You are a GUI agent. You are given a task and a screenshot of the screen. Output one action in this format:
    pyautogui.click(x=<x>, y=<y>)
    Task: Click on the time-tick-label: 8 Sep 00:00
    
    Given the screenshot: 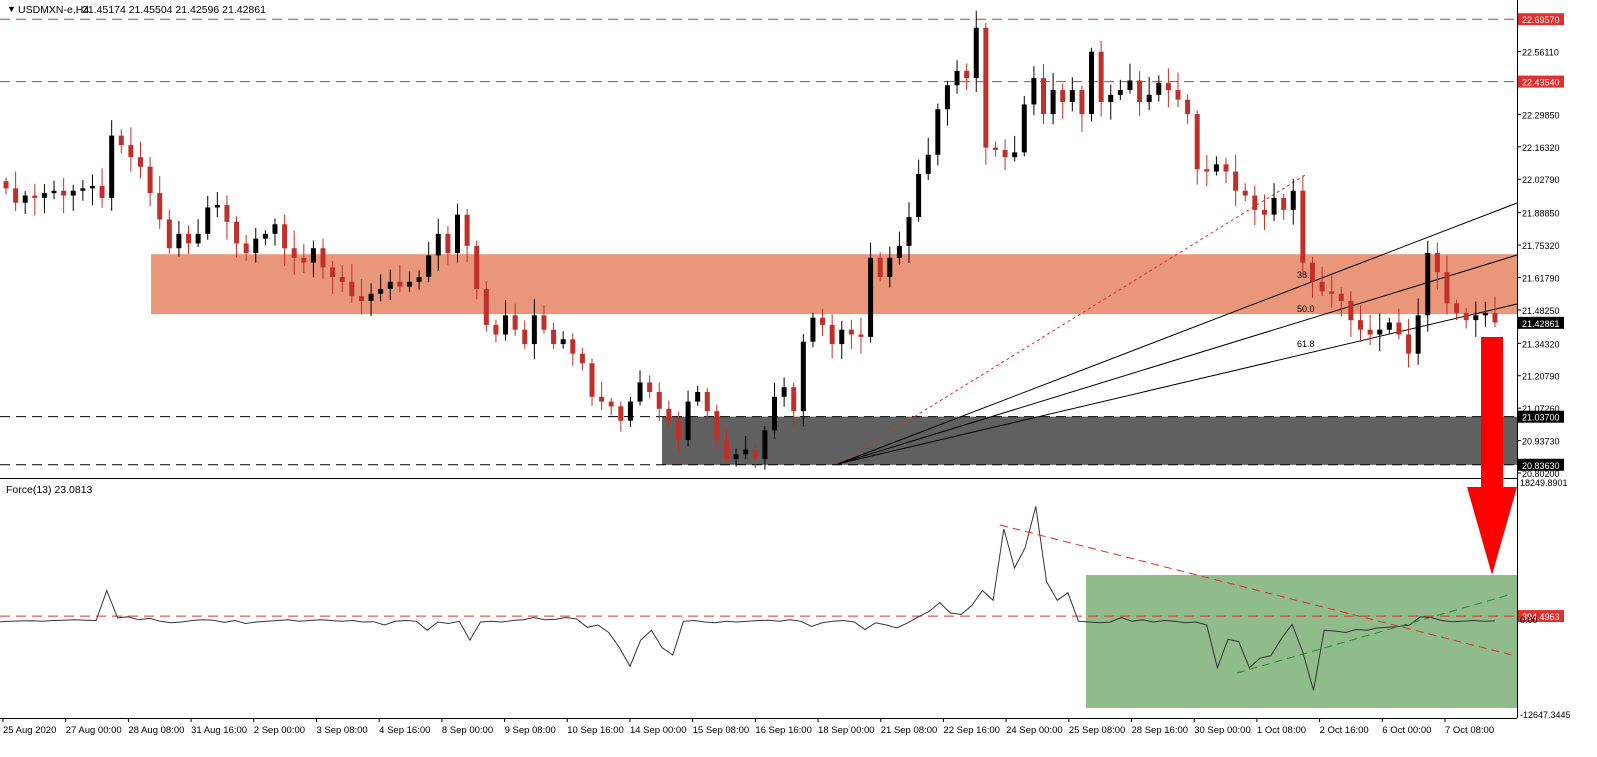 What is the action you would take?
    pyautogui.click(x=467, y=730)
    